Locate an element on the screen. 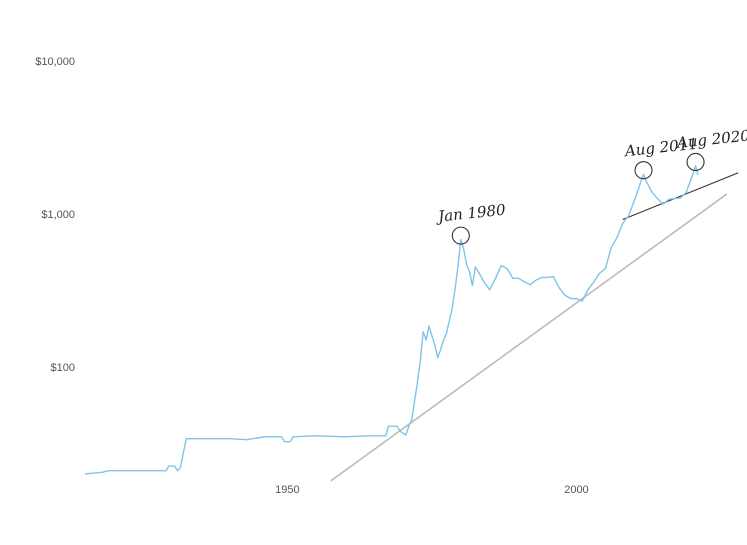 The image size is (747, 545). y-axis-ticks: $100 $1,000 $10,000 is located at coordinates (55, 215).